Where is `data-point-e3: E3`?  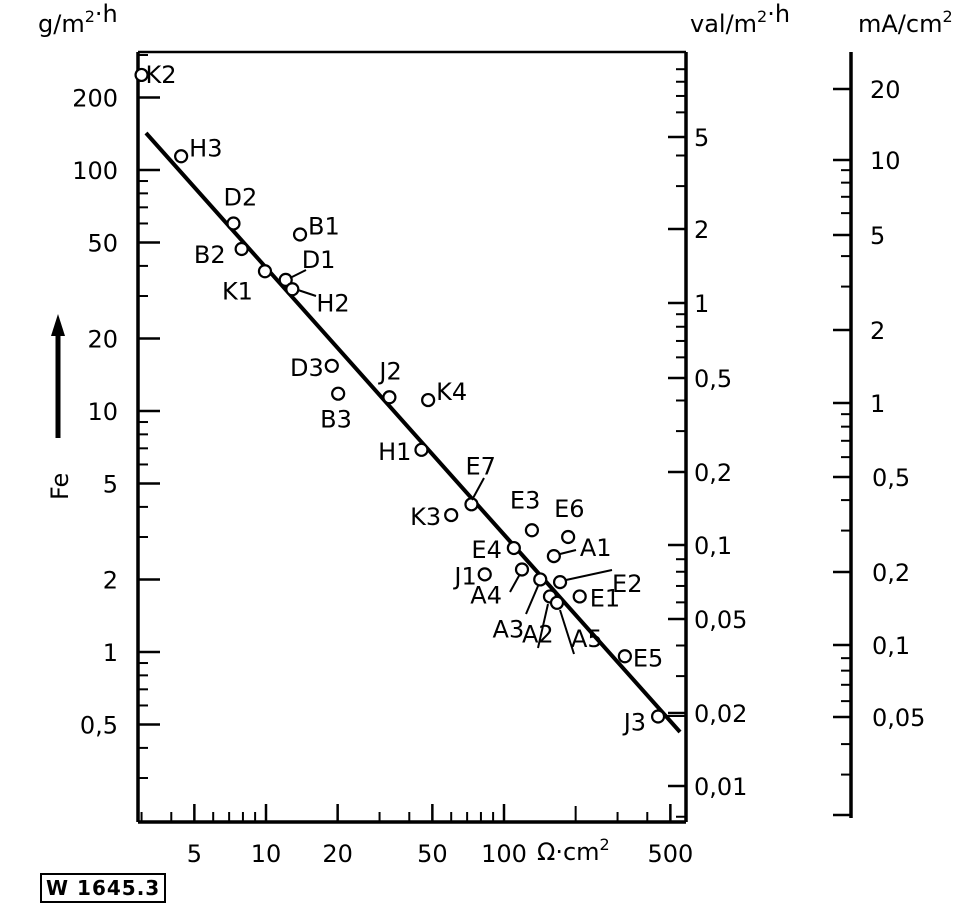
data-point-e3: E3 is located at coordinates (525, 512).